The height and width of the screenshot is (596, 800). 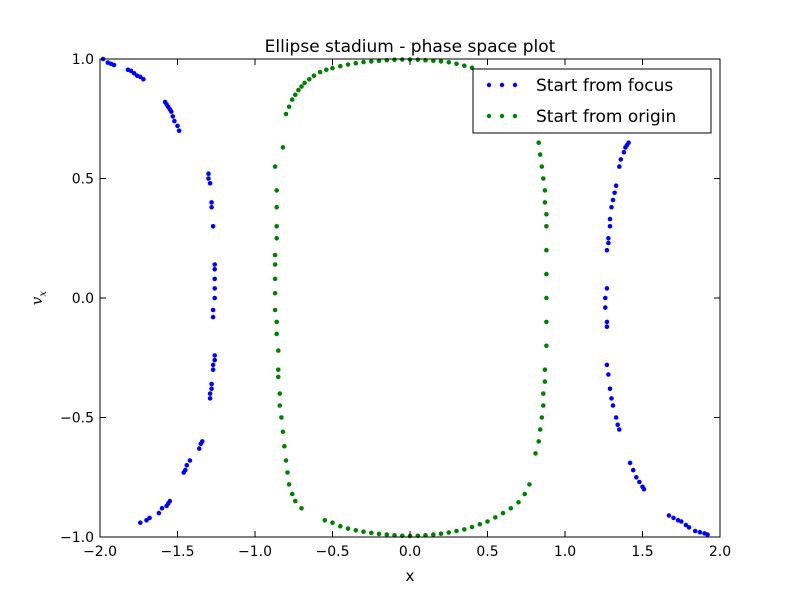 What do you see at coordinates (410, 576) in the screenshot?
I see `x-axis-label: x` at bounding box center [410, 576].